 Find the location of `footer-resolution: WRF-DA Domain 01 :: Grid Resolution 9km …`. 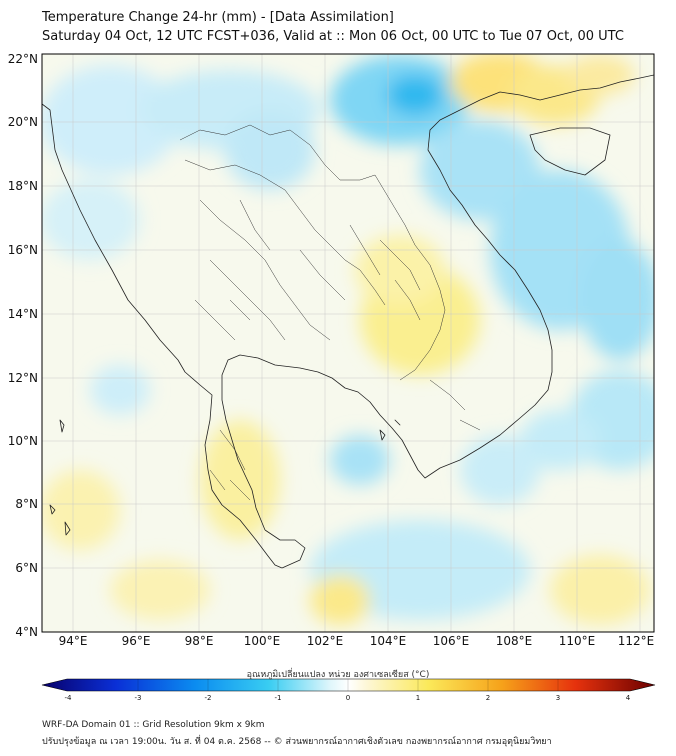

footer-resolution: WRF-DA Domain 01 :: Grid Resolution 9km … is located at coordinates (153, 725).